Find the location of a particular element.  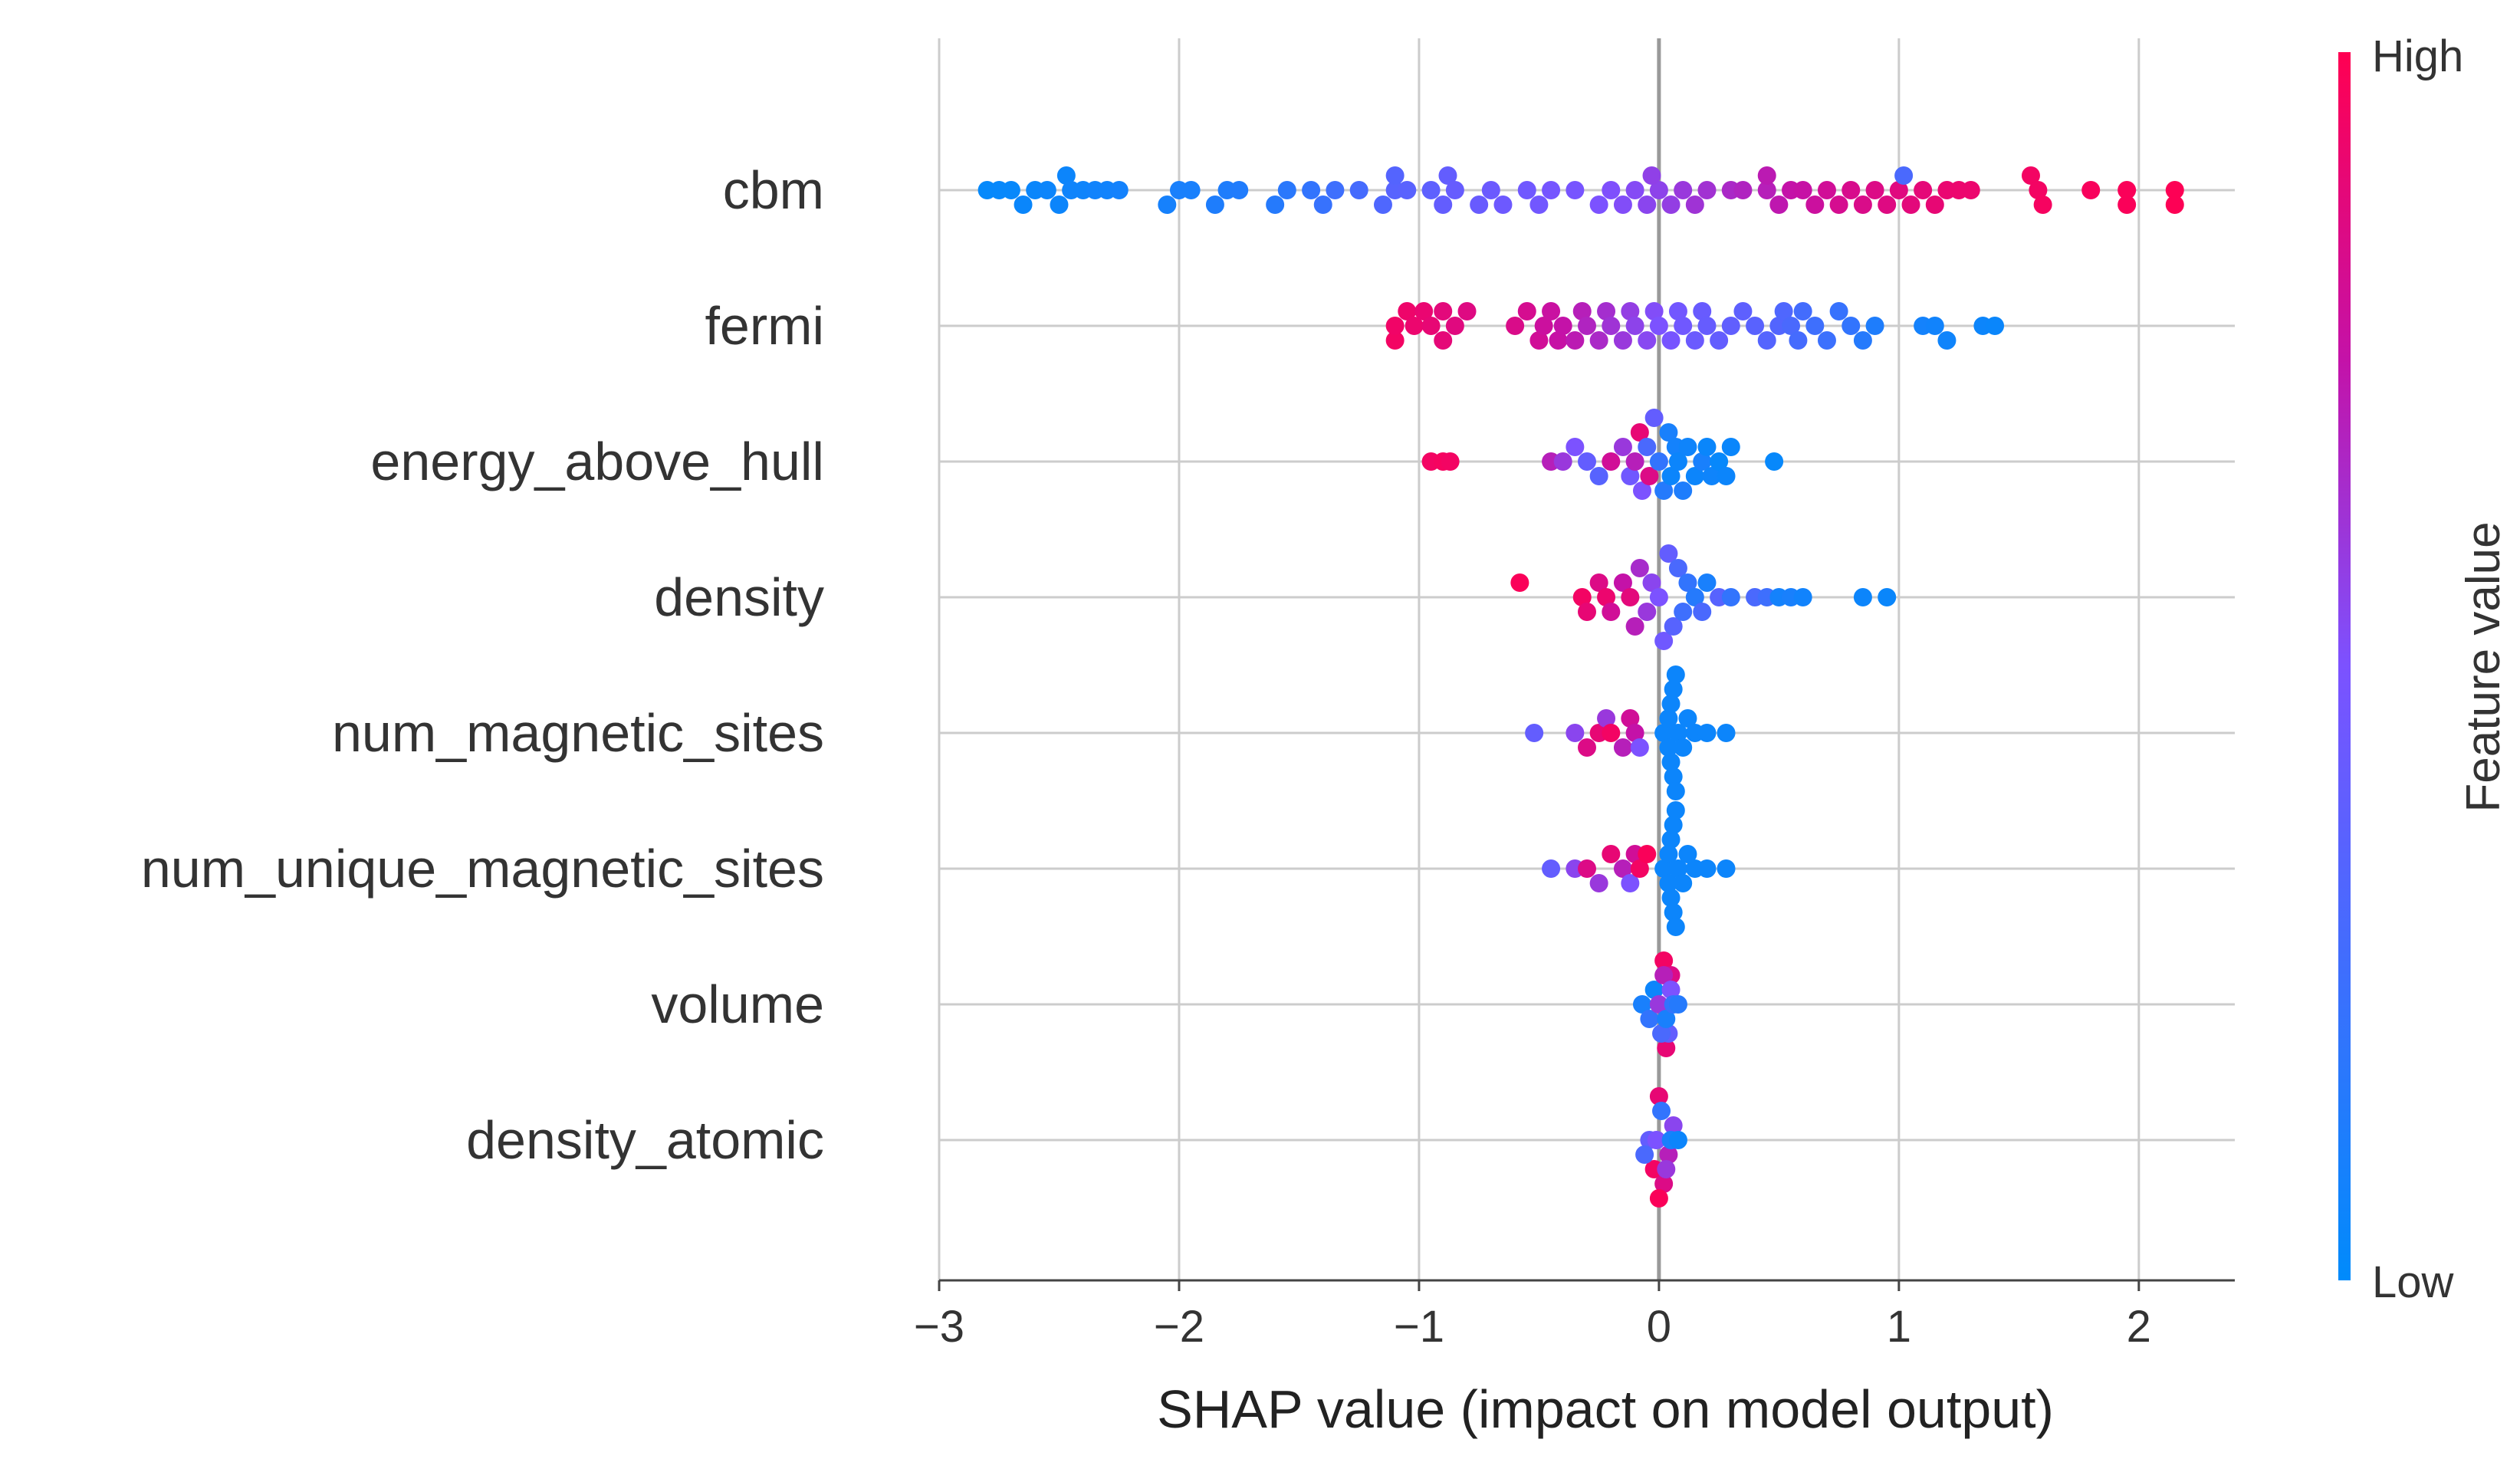

x-tick-label: 1 is located at coordinates (1899, 1327).